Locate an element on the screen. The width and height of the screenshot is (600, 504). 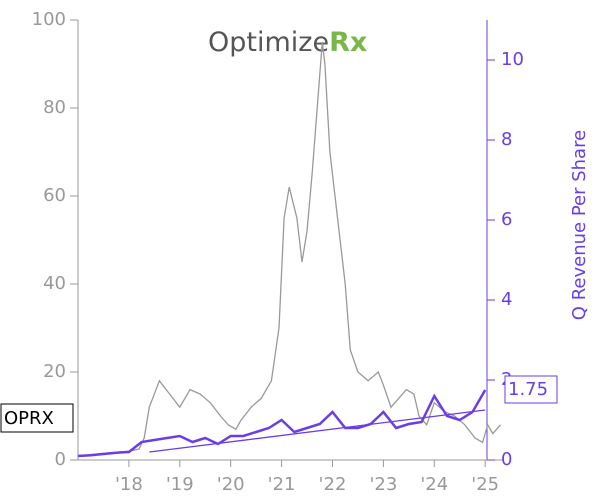
y2-tick-label: 4 is located at coordinates (506, 299).